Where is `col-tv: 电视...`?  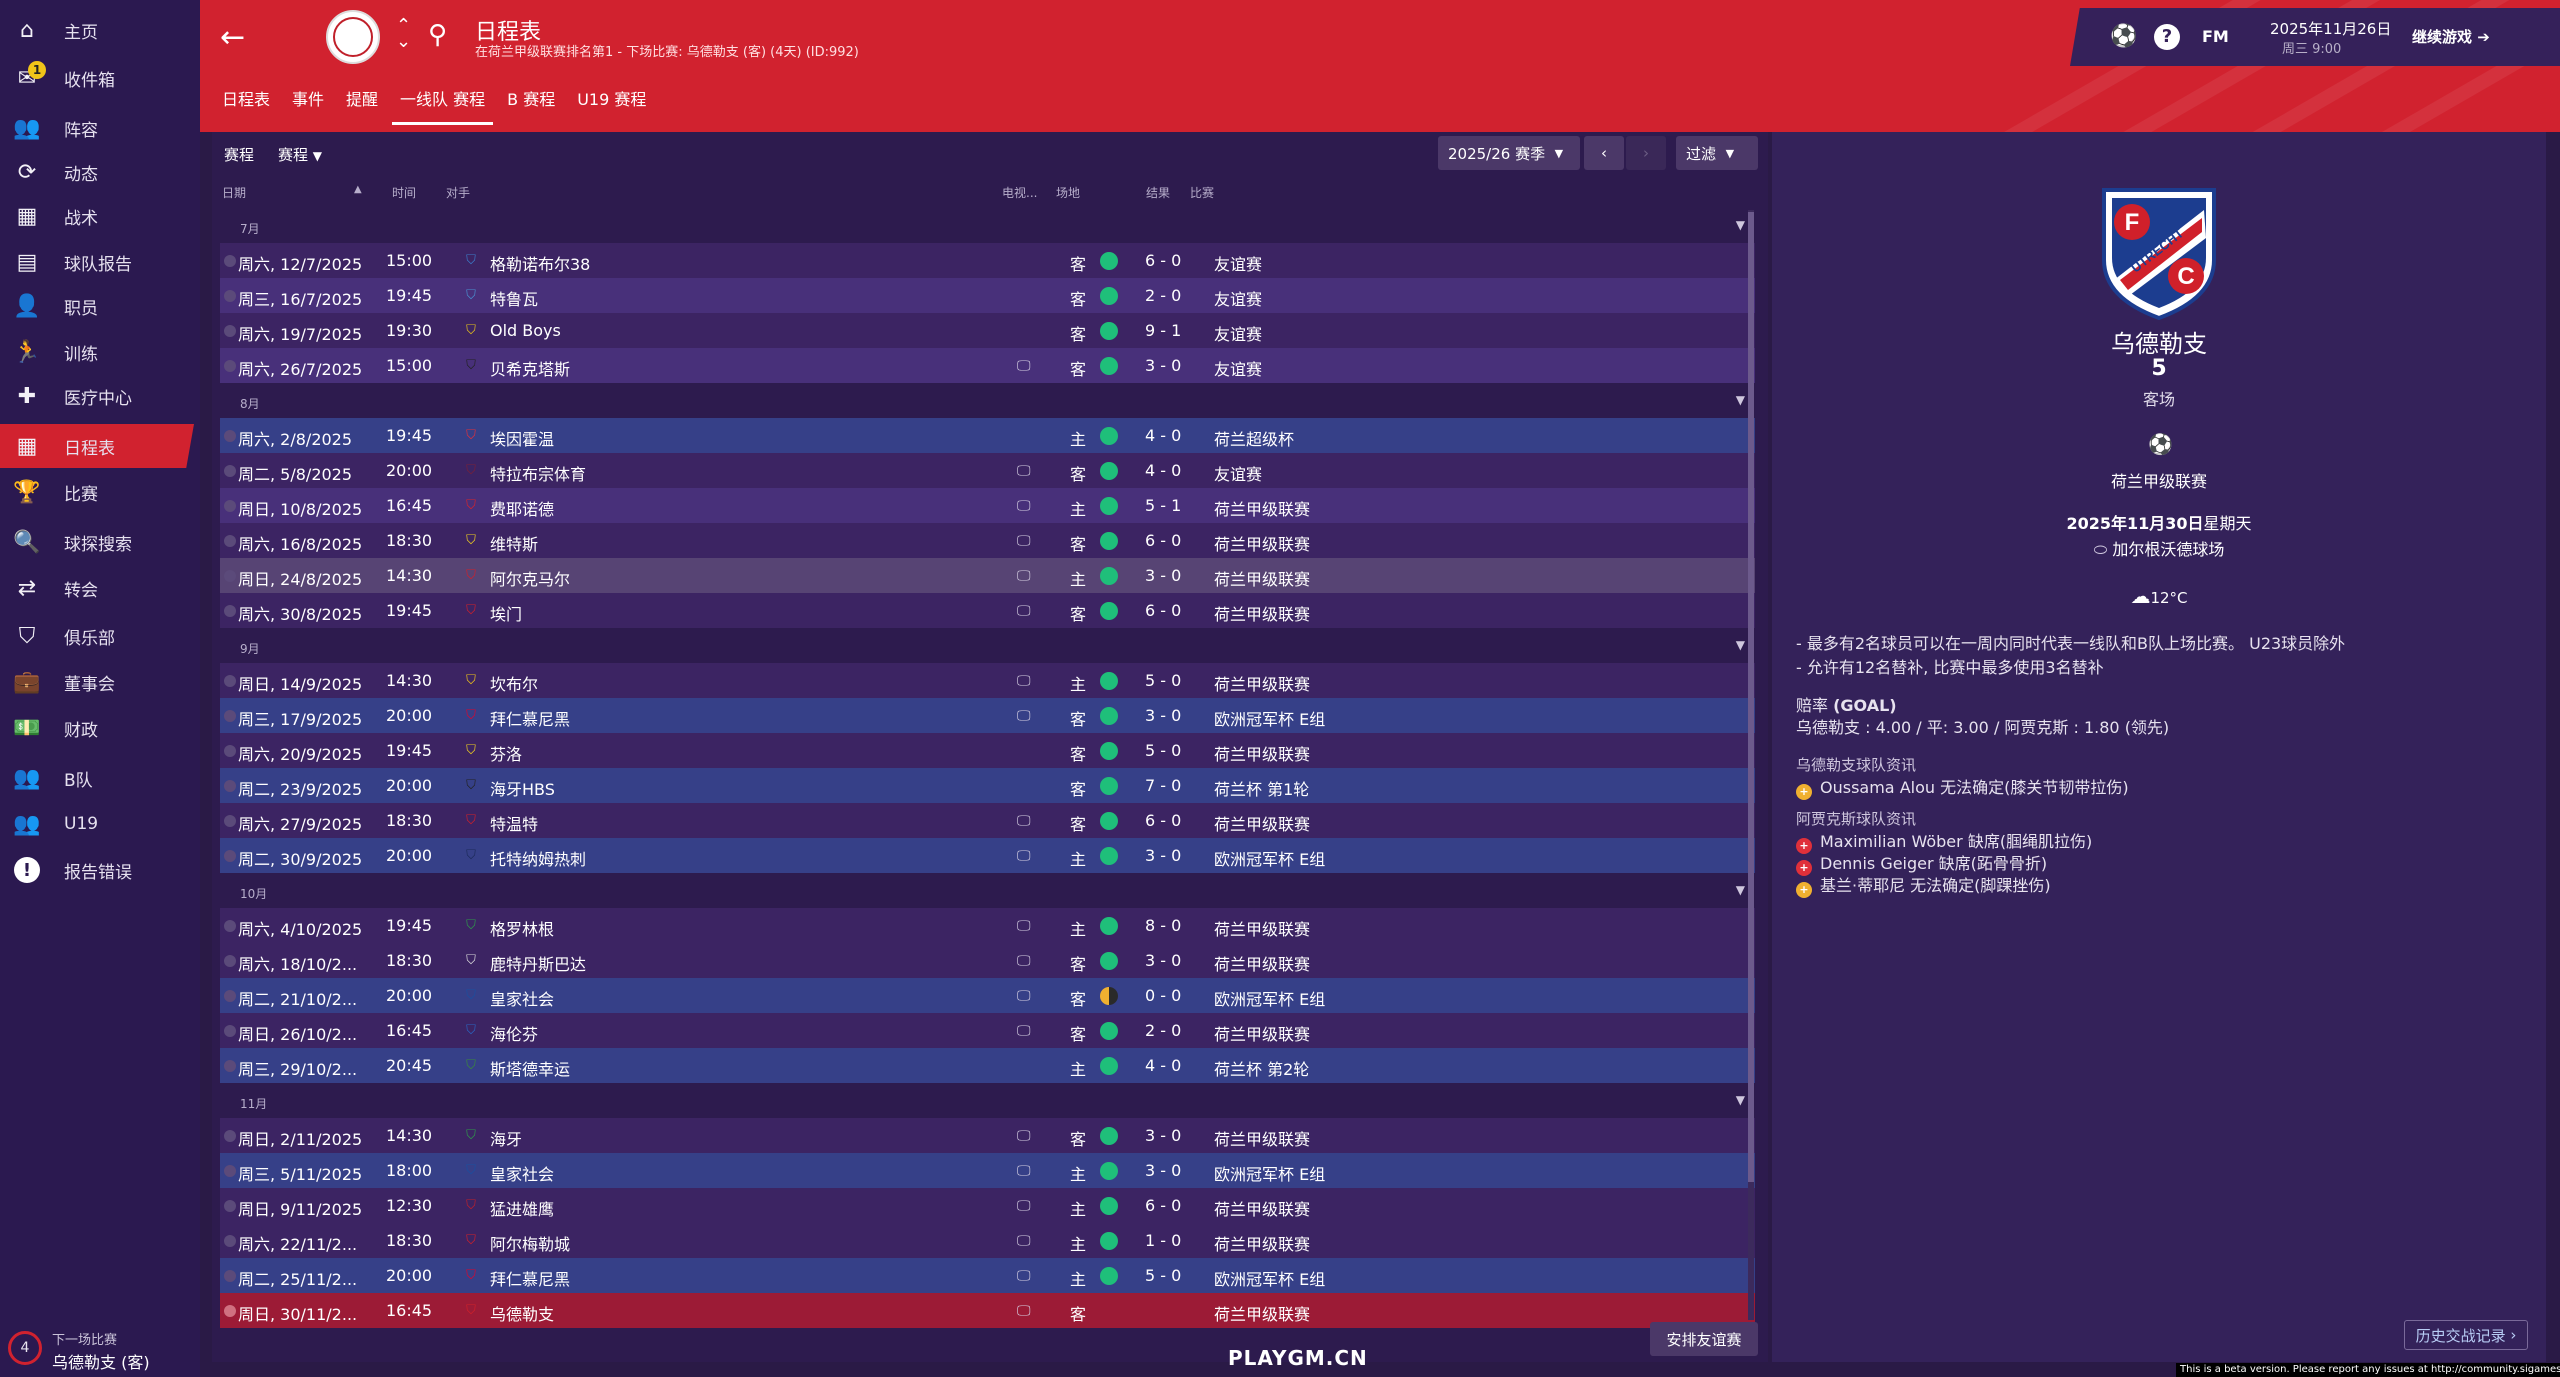
col-tv: 电视... is located at coordinates (1020, 193).